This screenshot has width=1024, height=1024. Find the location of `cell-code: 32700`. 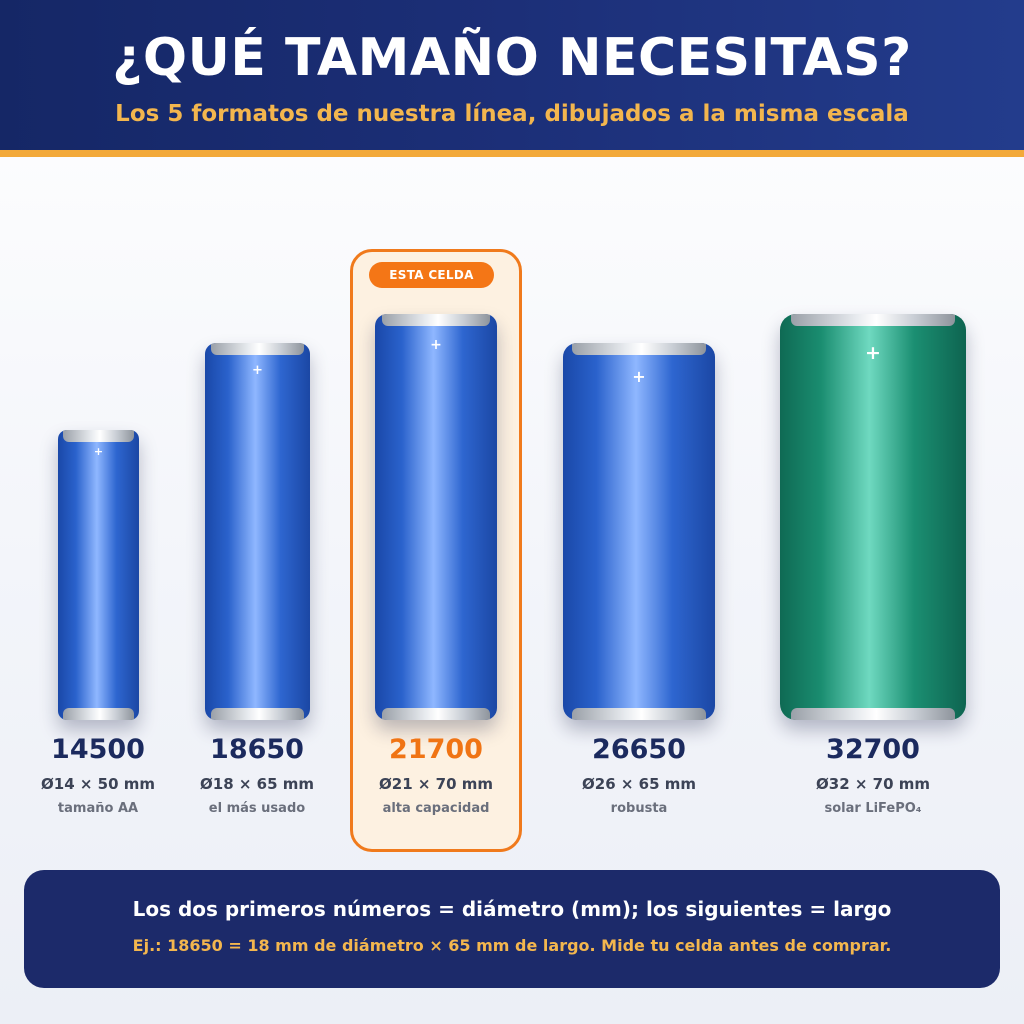

cell-code: 32700 is located at coordinates (873, 749).